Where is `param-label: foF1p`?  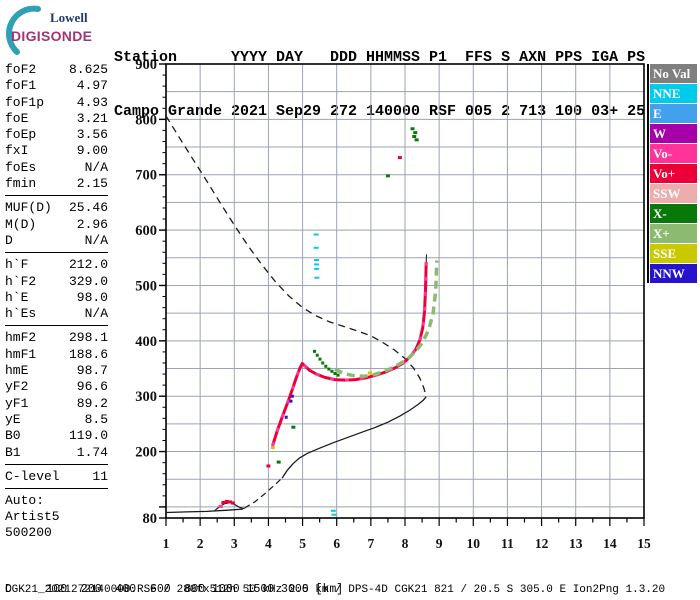 param-label: foF1p is located at coordinates (25, 102).